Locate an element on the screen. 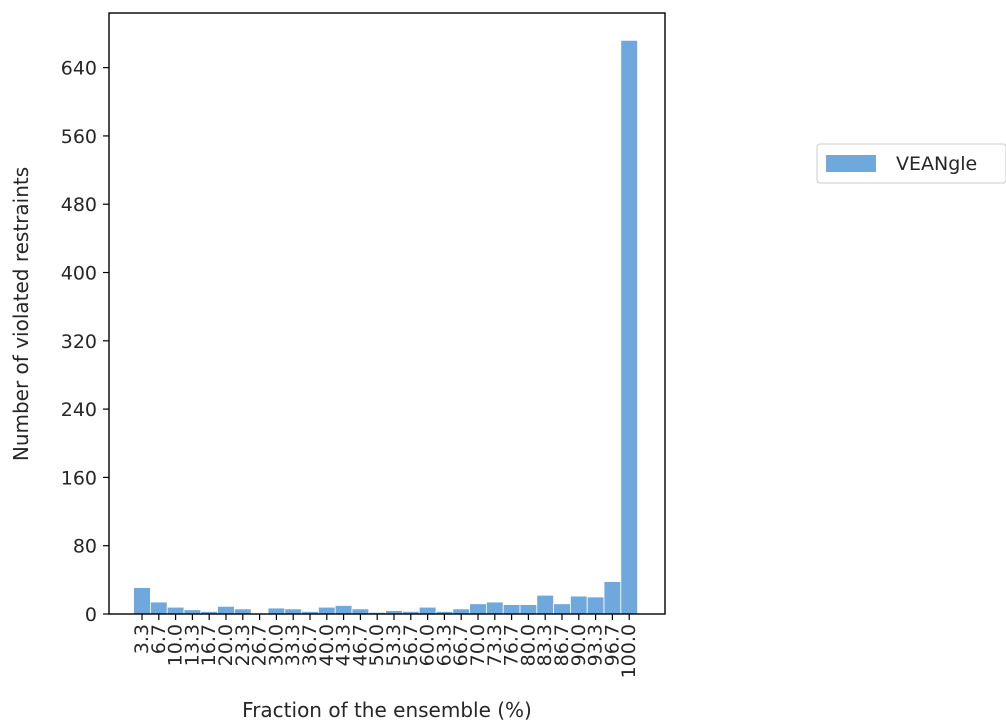 This screenshot has width=1006, height=722. bar-40.0 is located at coordinates (326, 610).